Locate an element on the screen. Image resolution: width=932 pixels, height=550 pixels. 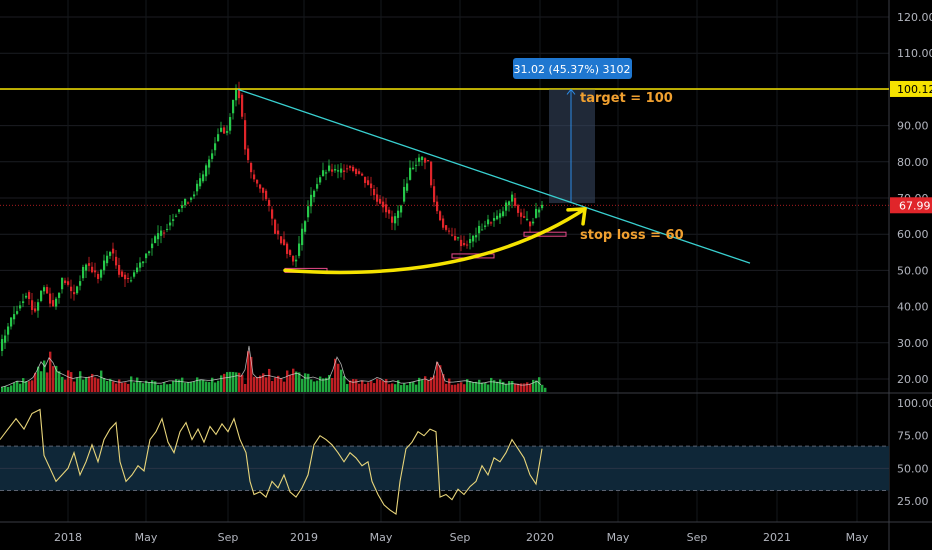
measure-label-box is located at coordinates (572, 68).